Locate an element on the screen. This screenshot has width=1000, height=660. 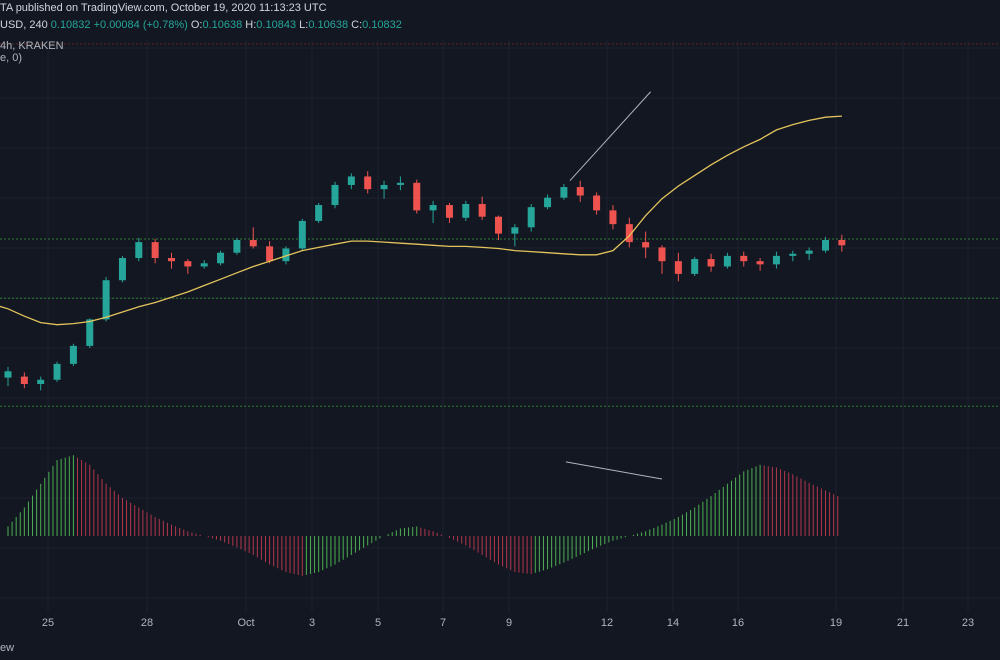
x-axis-tick-label: 7 is located at coordinates (443, 623).